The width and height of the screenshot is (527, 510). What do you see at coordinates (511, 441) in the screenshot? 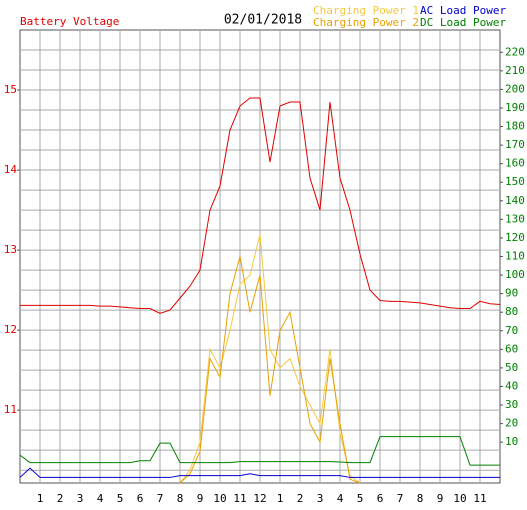
I see `y2-tick-label: 10` at bounding box center [511, 441].